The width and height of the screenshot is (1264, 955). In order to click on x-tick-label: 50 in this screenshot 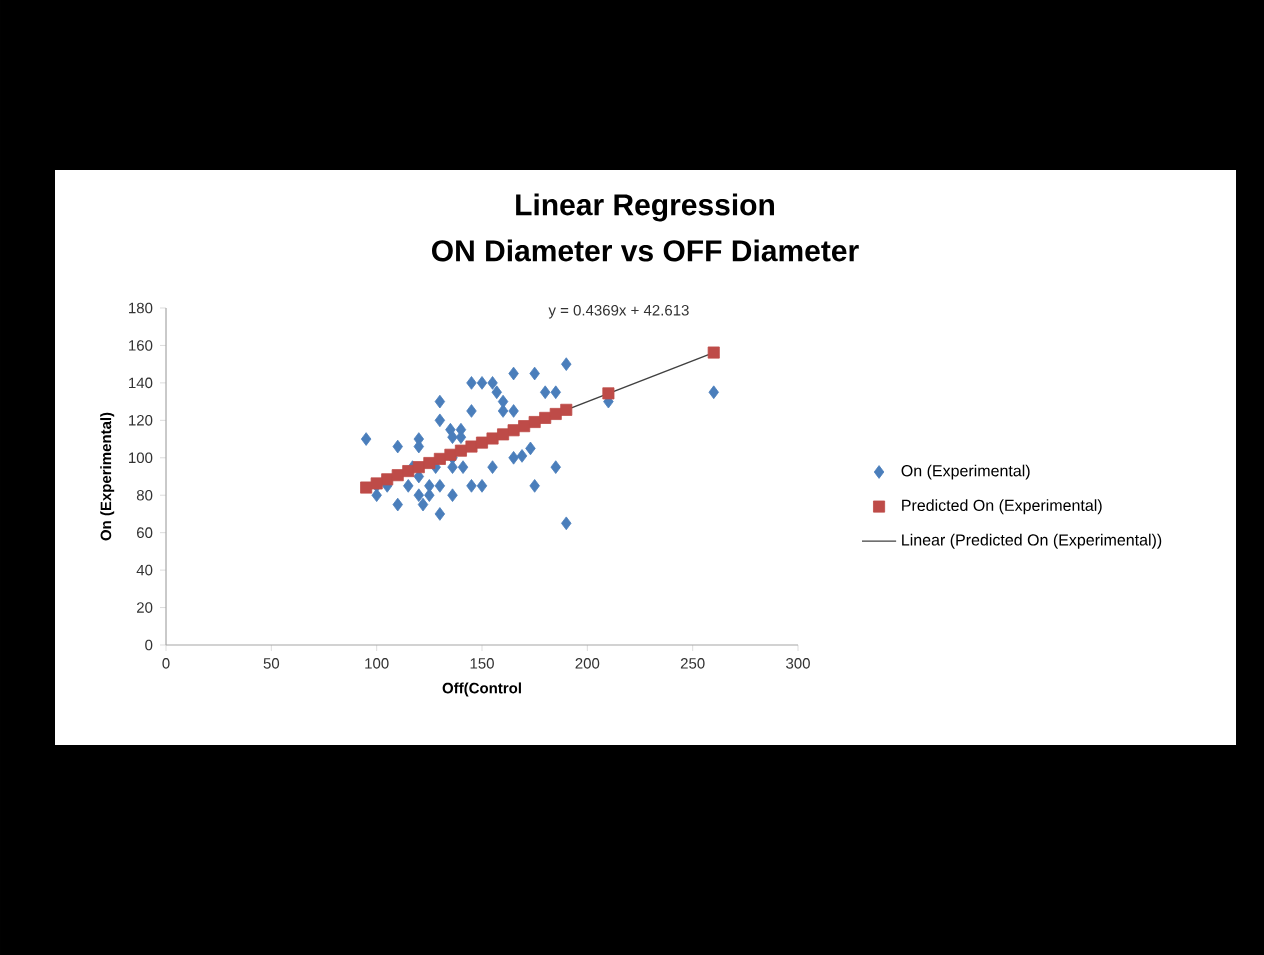, I will do `click(271, 663)`.